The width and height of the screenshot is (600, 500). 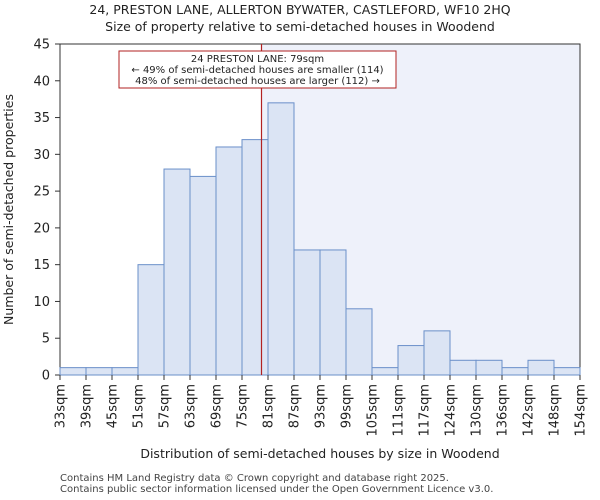 I want to click on x-tick-label: 111sqm, so click(x=399, y=410).